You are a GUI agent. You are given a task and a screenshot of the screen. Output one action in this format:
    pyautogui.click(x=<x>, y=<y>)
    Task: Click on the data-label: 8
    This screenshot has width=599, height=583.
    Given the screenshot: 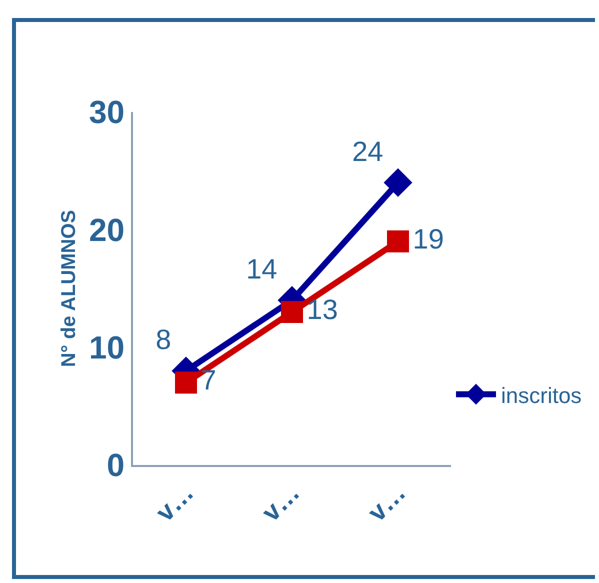 What is the action you would take?
    pyautogui.click(x=164, y=340)
    